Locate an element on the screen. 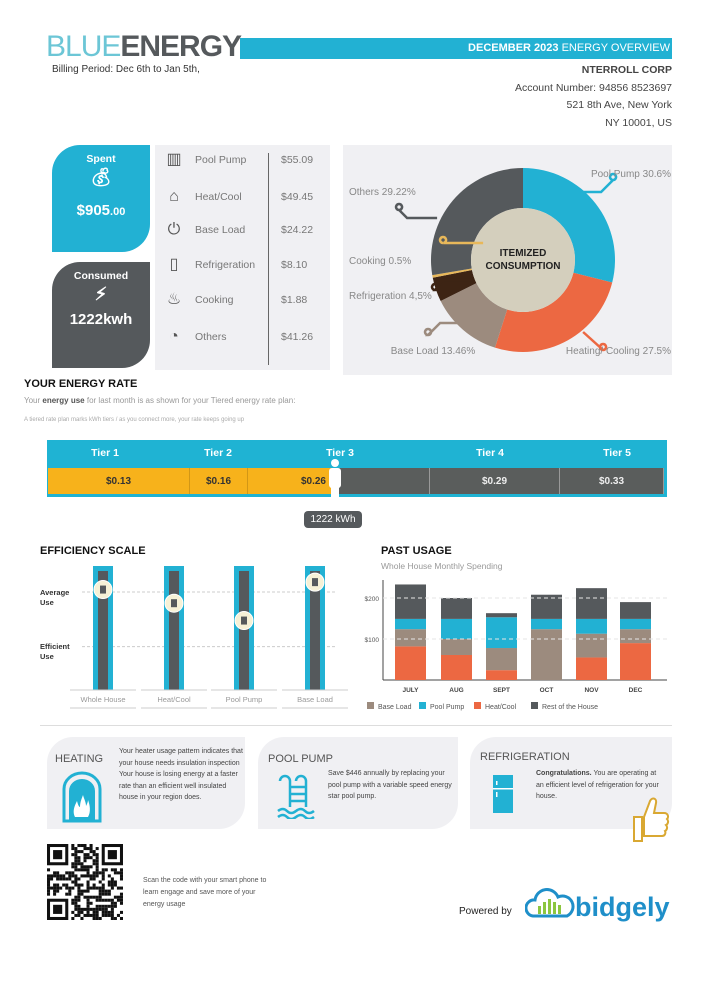  tier-label: Tier 2 is located at coordinates (218, 453).